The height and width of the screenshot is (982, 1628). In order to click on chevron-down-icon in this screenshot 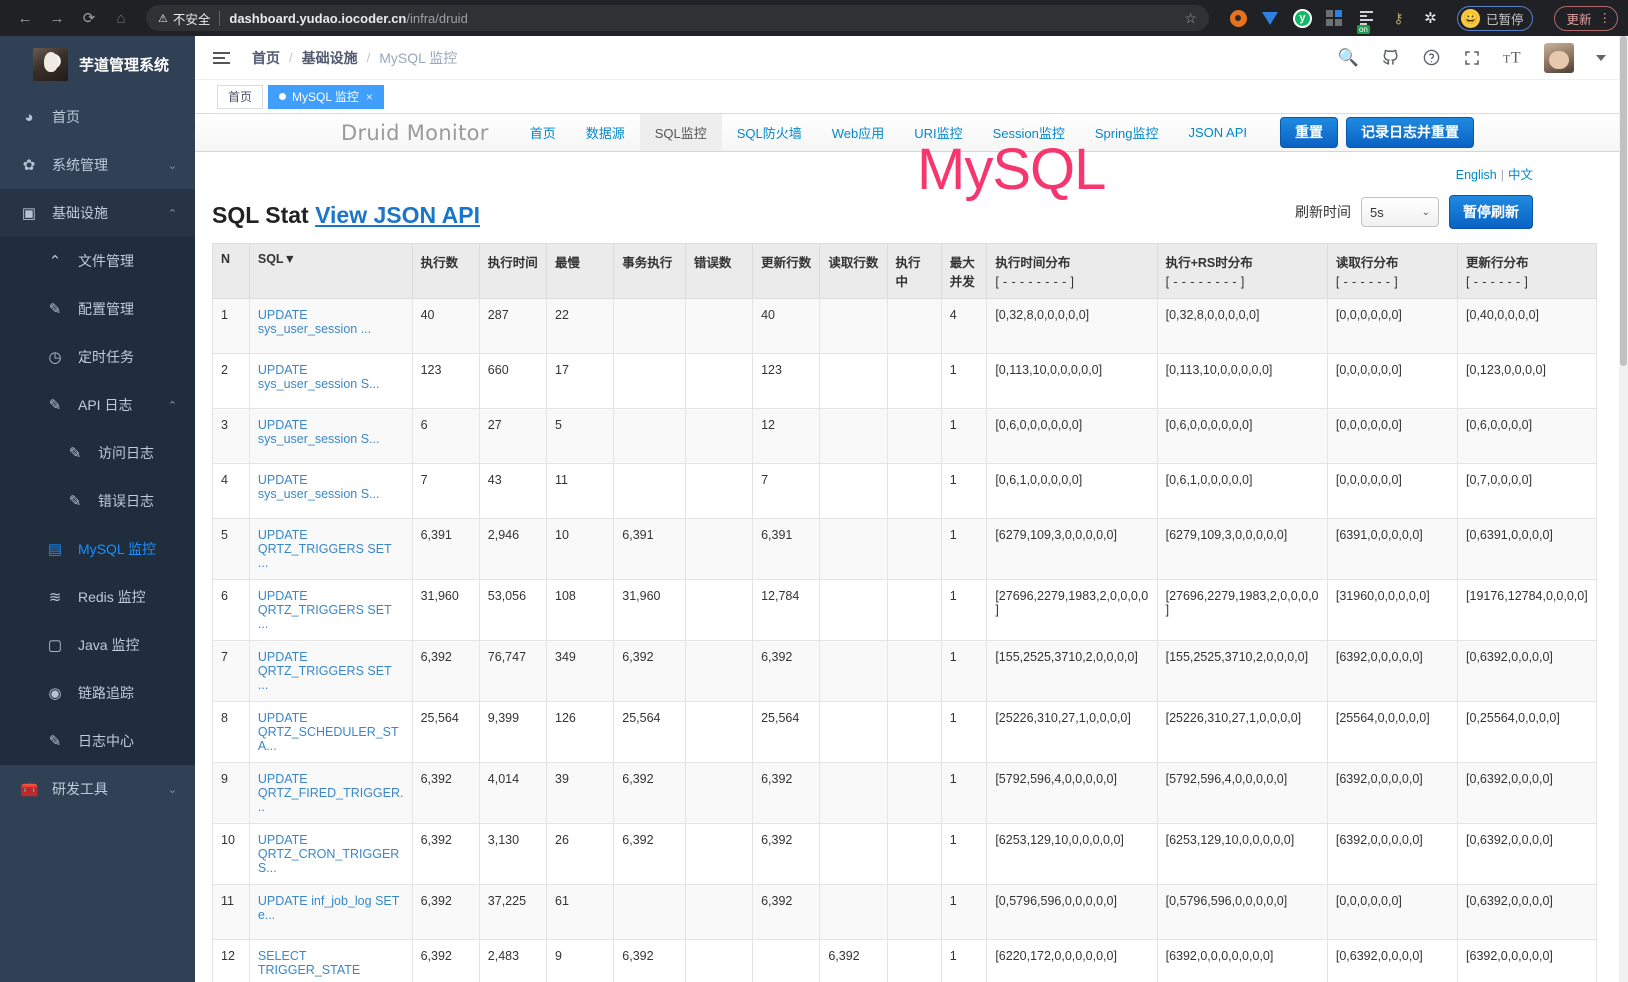, I will do `click(1601, 57)`.